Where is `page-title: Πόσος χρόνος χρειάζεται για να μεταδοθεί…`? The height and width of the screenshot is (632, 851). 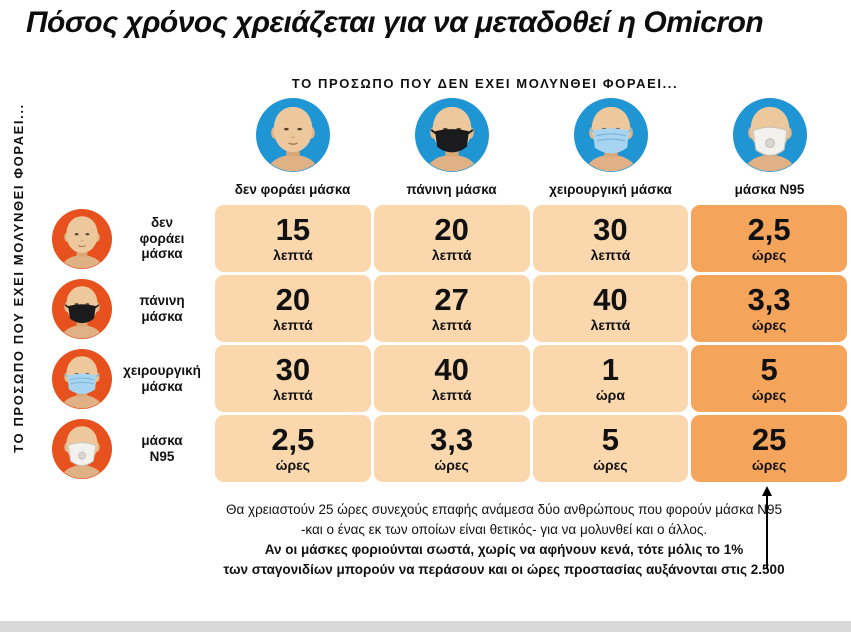 page-title: Πόσος χρόνος χρειάζεται για να μεταδοθεί… is located at coordinates (395, 22).